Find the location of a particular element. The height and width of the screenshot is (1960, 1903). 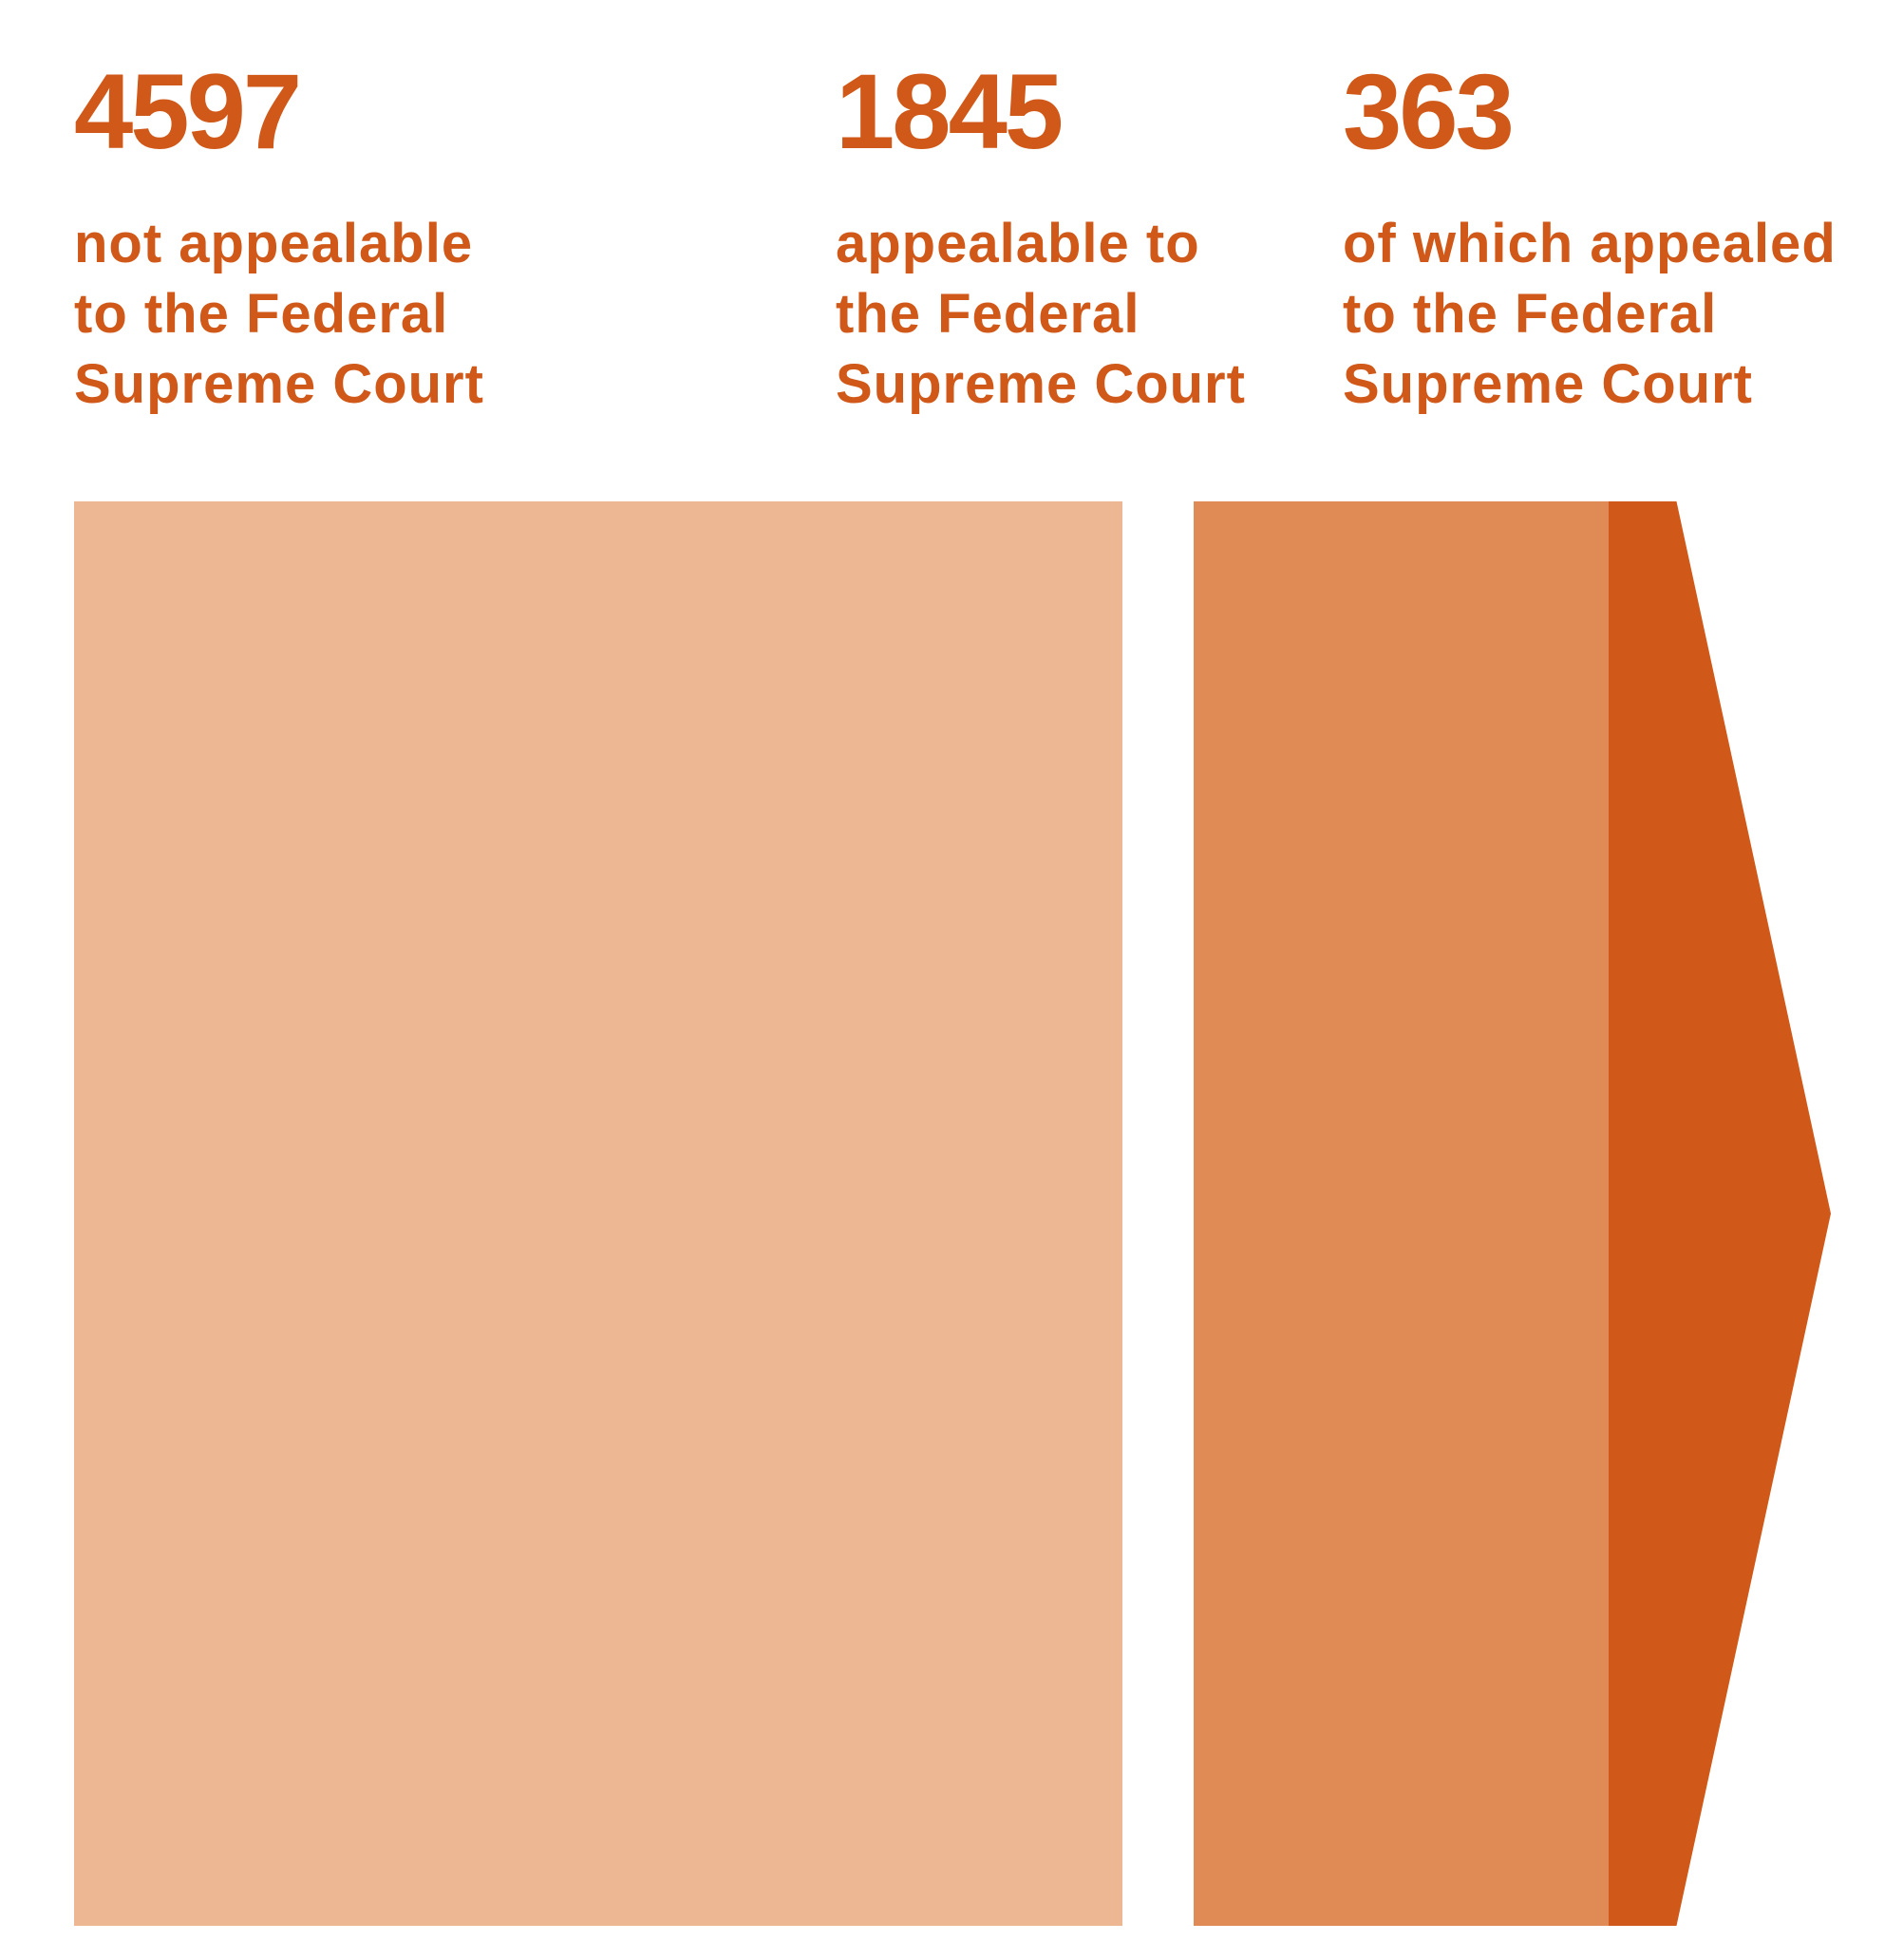

flow-block-appealed is located at coordinates (1720, 1213).